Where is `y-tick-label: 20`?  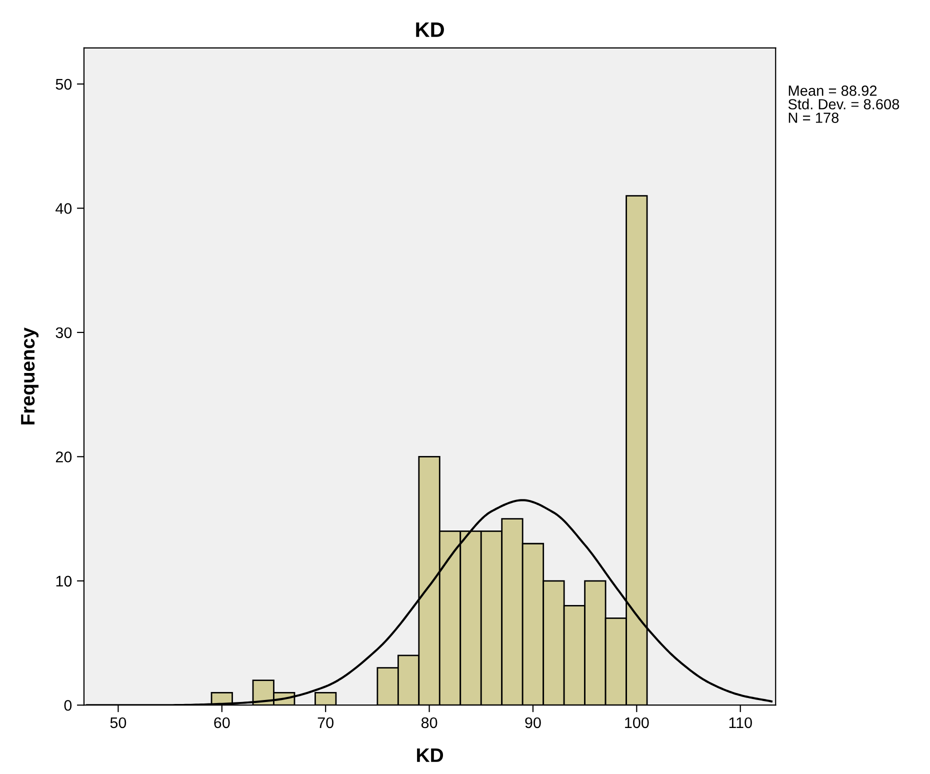 y-tick-label: 20 is located at coordinates (64, 457).